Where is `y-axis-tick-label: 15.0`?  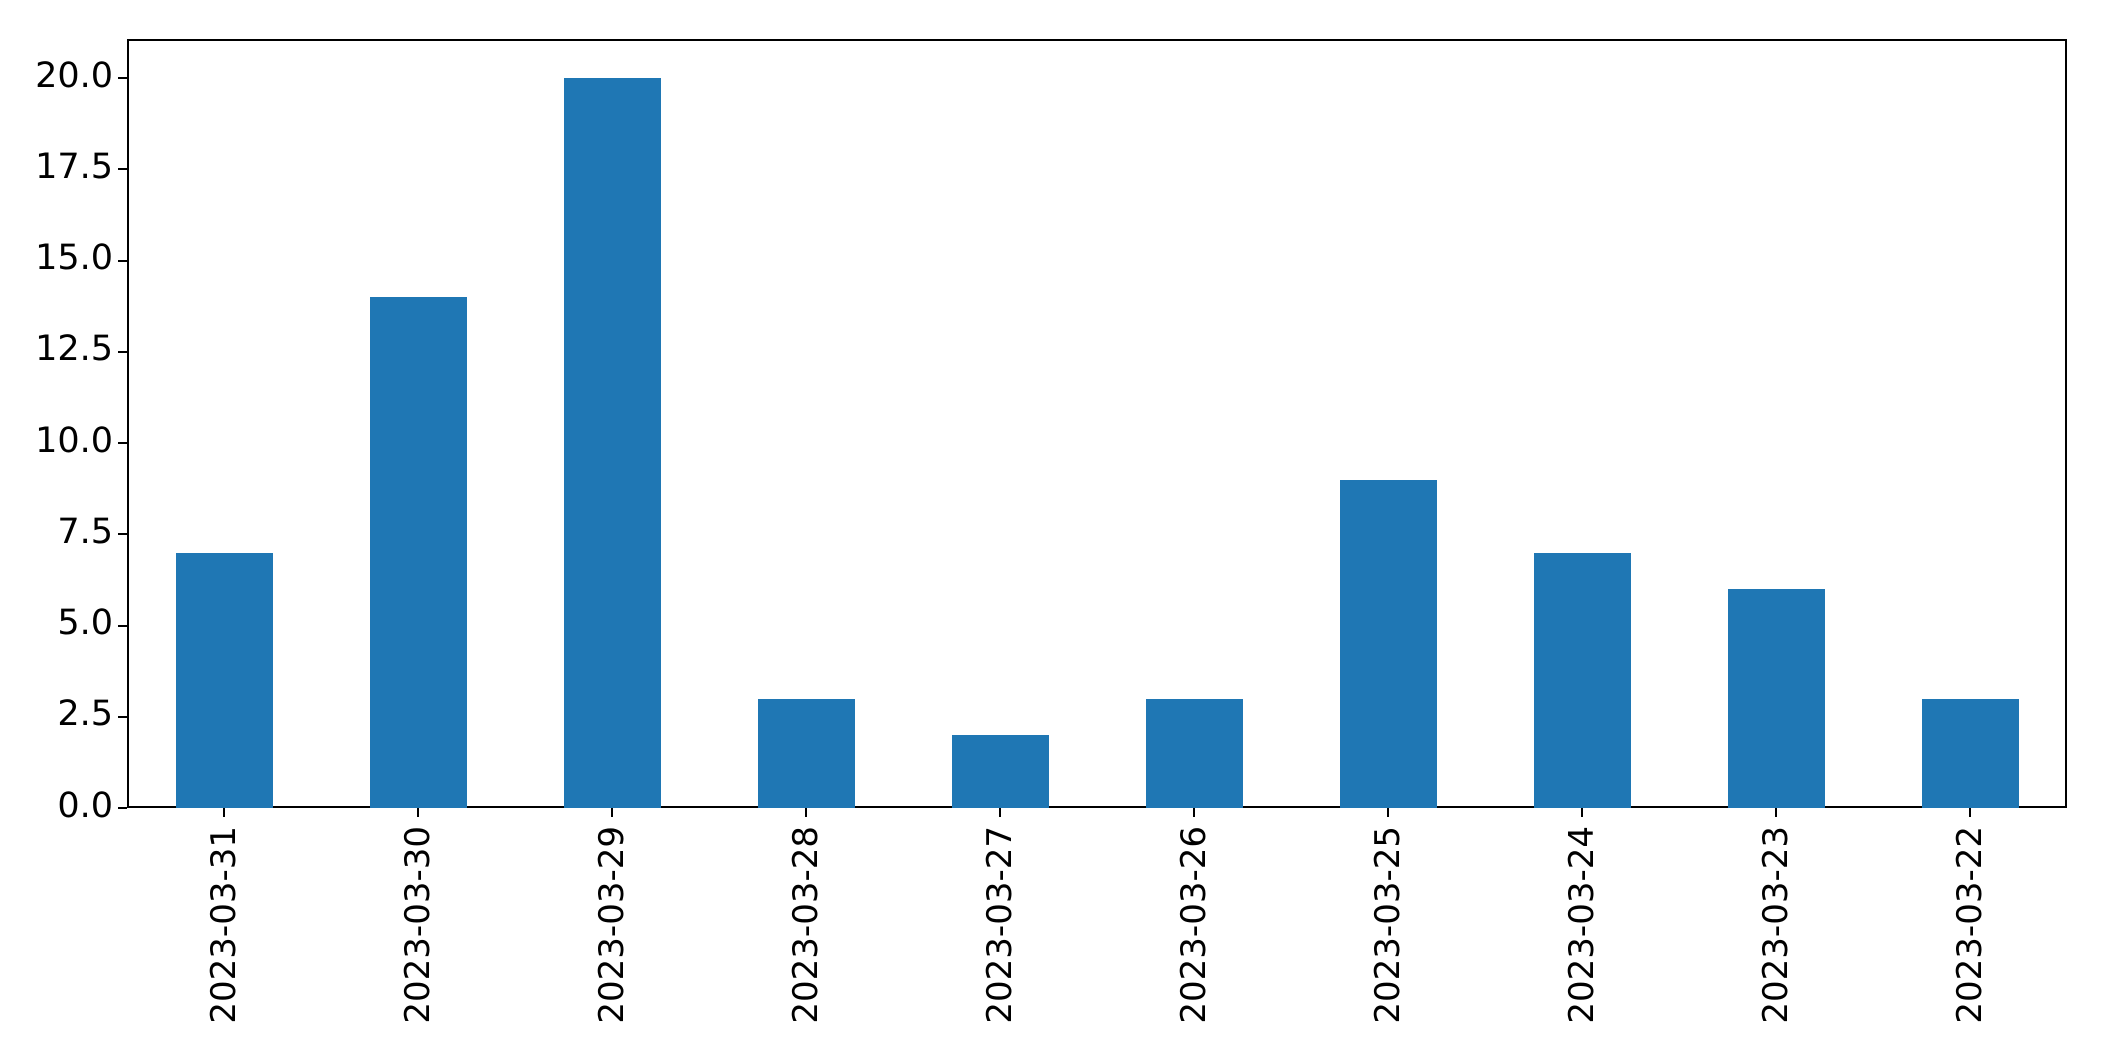 y-axis-tick-label: 15.0 is located at coordinates (74, 258).